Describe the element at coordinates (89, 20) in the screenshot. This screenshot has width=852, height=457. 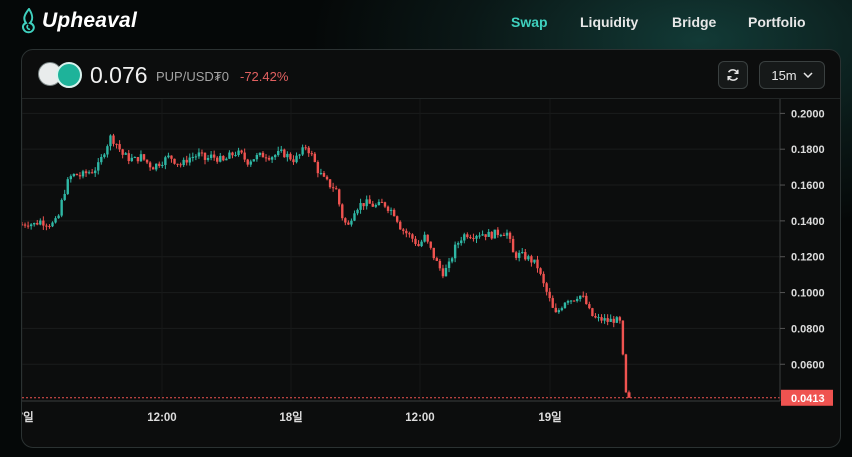
I see `app-name: Upheaval` at that location.